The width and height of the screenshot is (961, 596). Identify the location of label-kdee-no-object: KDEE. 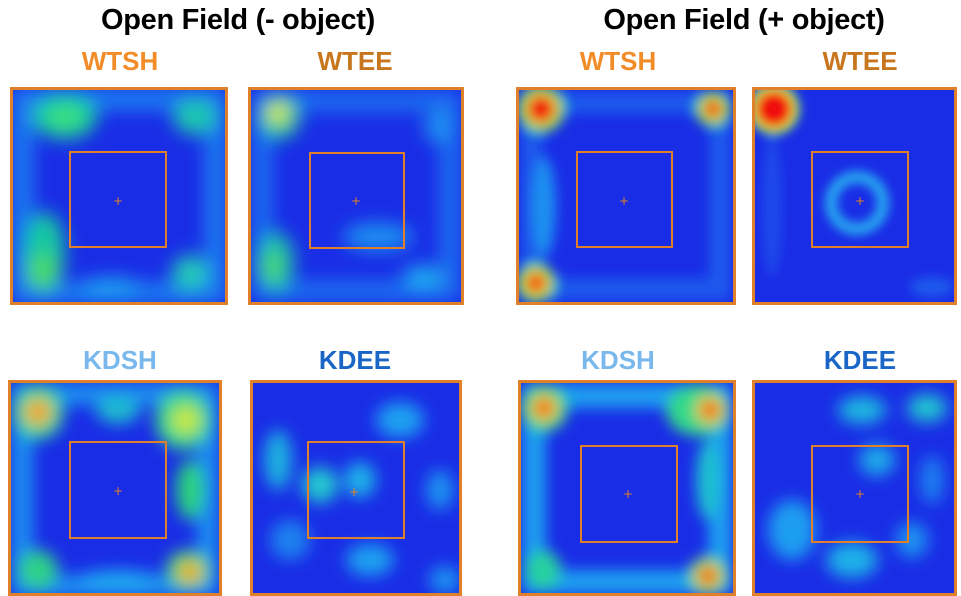
(355, 360).